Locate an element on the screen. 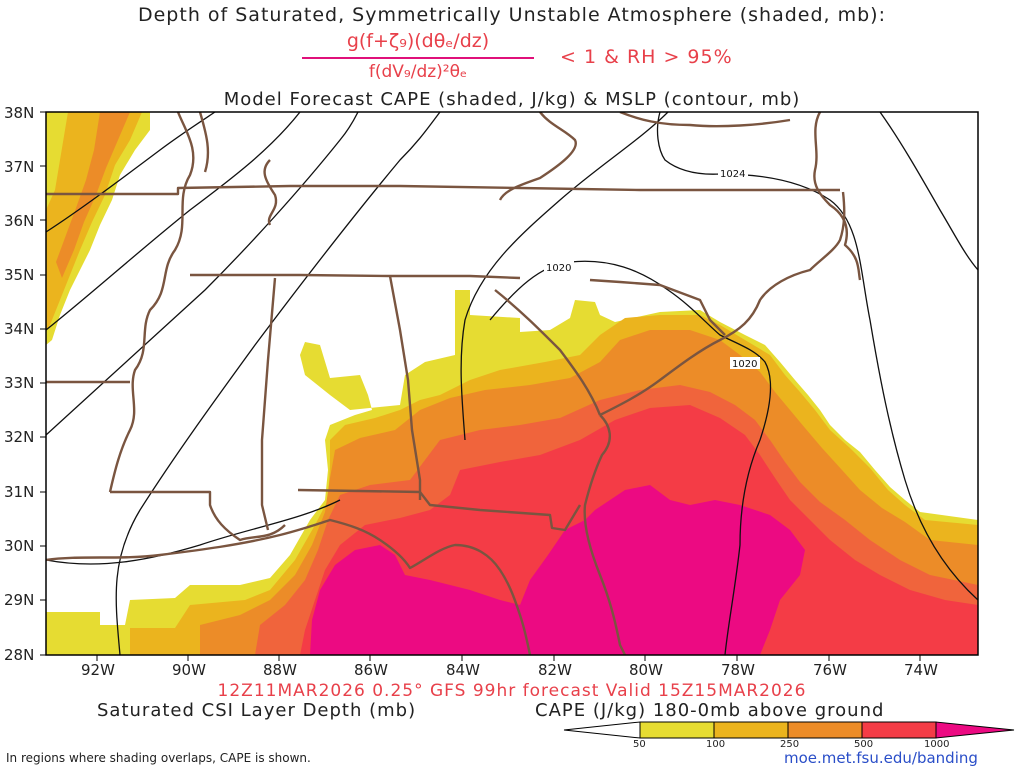  csi-legend-title: Saturated CSI Layer Depth (mb) is located at coordinates (257, 710).